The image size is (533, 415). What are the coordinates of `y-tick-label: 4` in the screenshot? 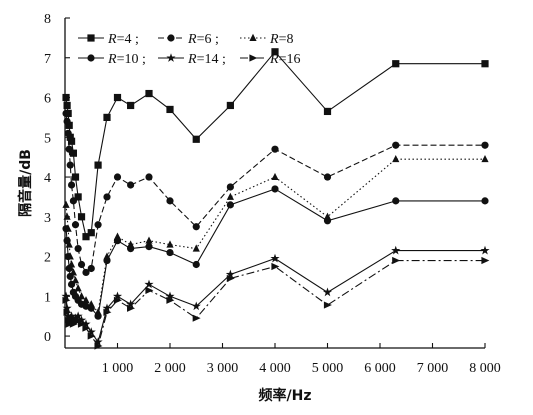 It's located at (47, 178).